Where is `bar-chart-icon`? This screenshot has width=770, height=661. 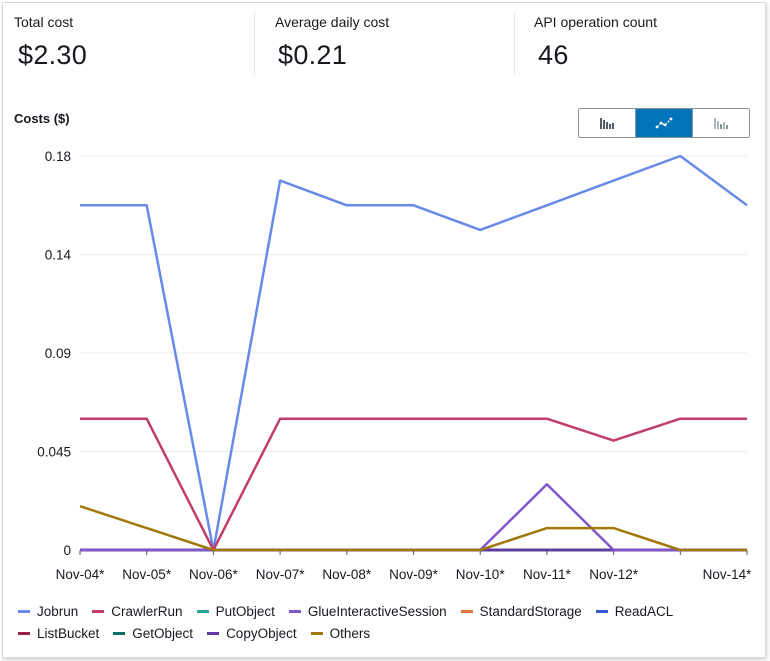 bar-chart-icon is located at coordinates (607, 123).